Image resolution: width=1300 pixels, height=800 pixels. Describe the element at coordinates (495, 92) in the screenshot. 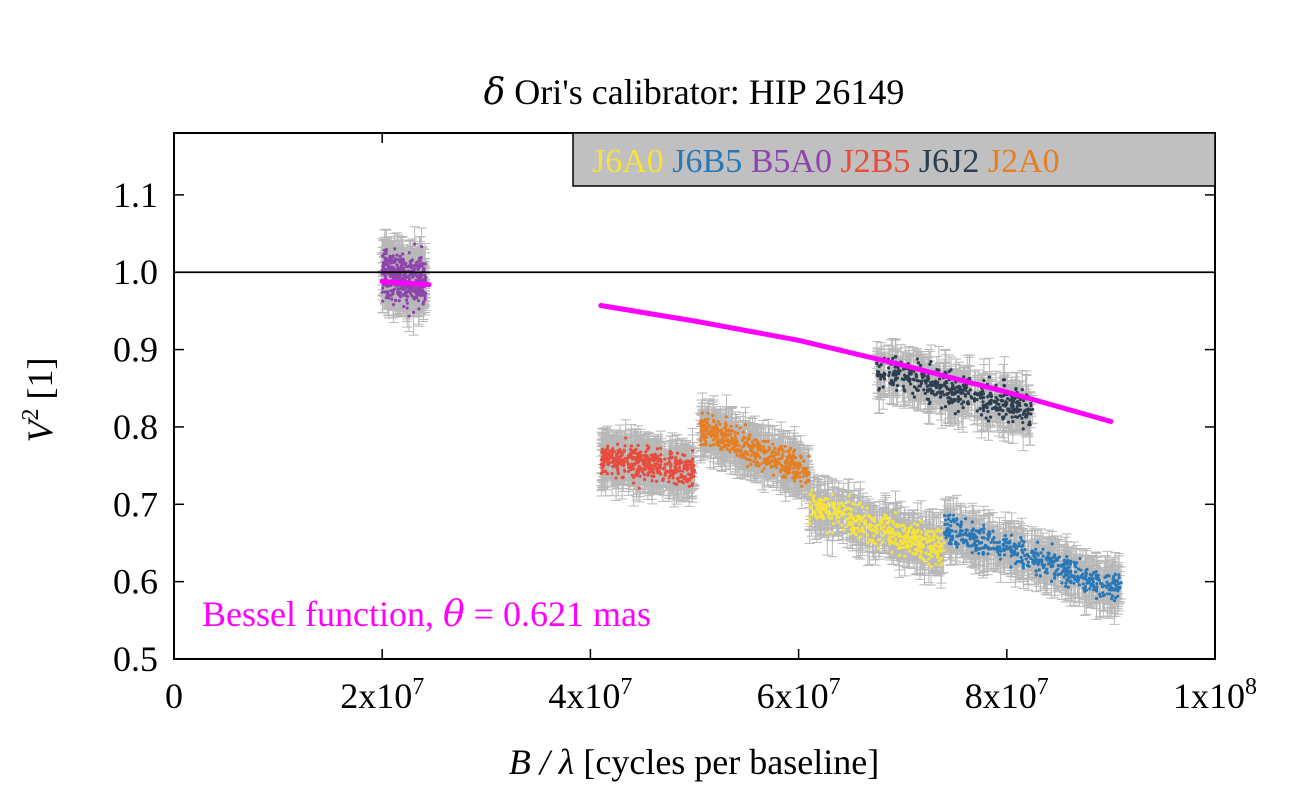

I see `title-symbol: δ` at that location.